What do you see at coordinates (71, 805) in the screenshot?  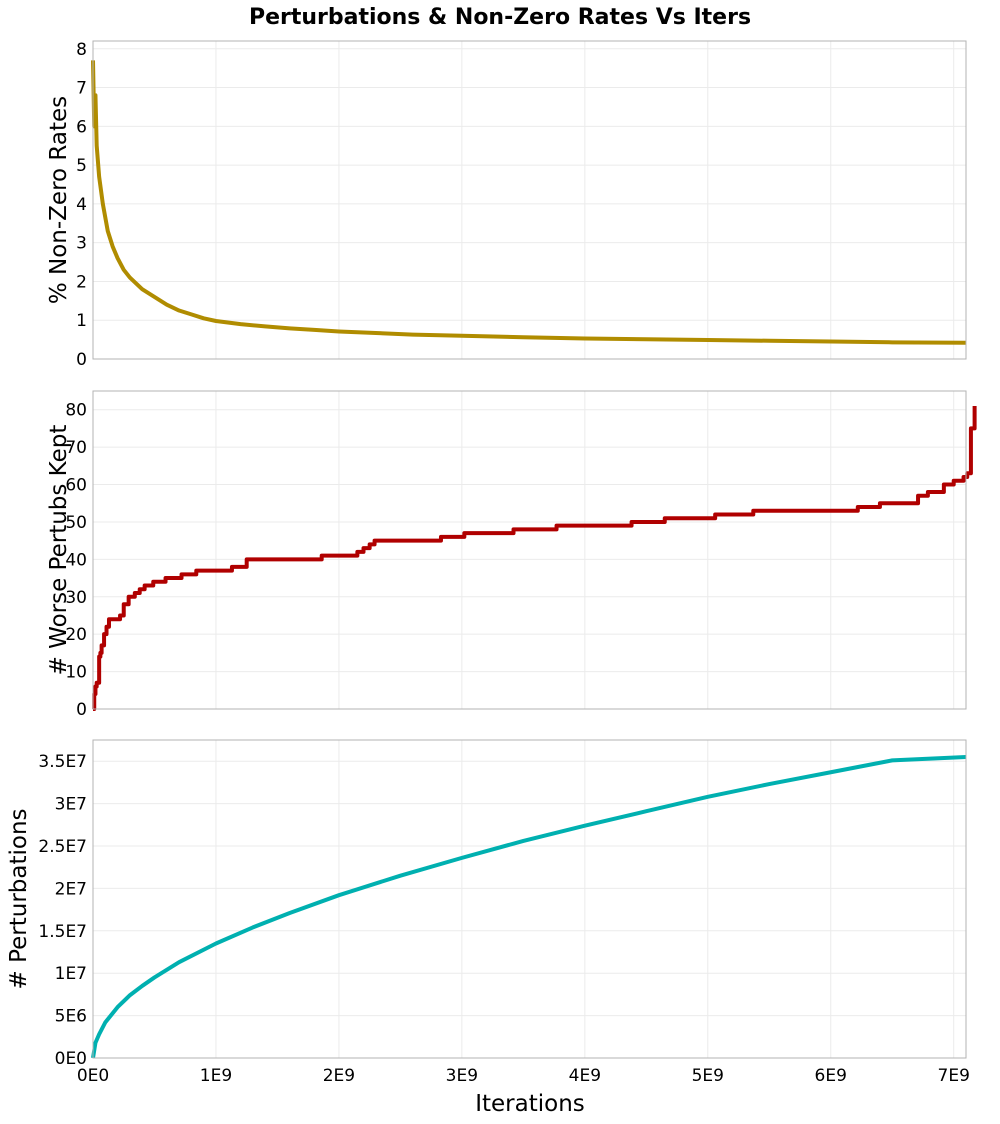 I see `y-tick-label: 3E7` at bounding box center [71, 805].